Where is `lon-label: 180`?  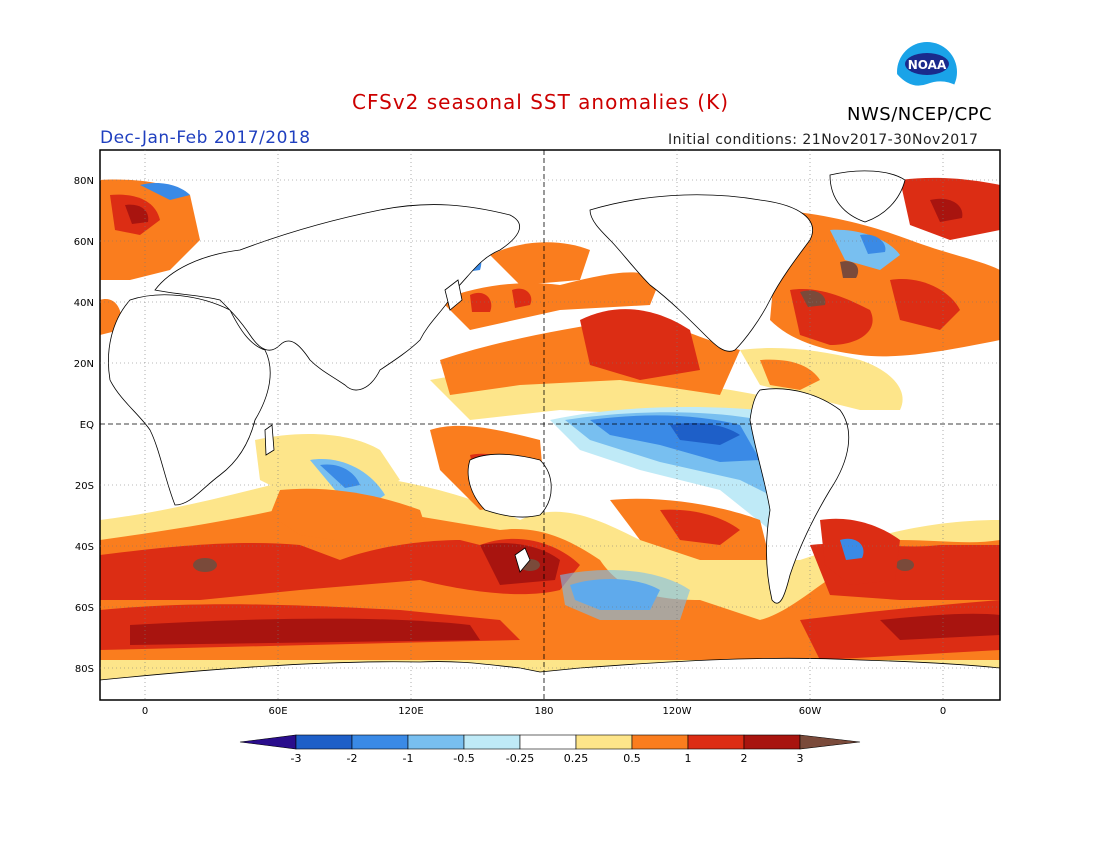 lon-label: 180 is located at coordinates (543, 711).